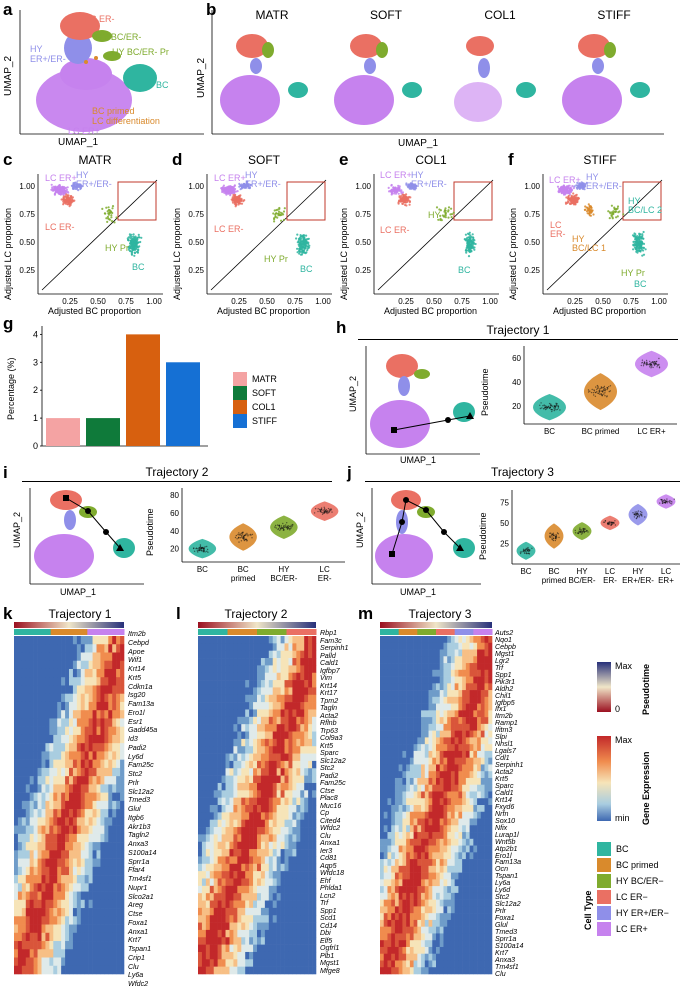 This screenshot has height=989, width=685. I want to click on scatter-title-stiff: STIFF, so click(600, 160).